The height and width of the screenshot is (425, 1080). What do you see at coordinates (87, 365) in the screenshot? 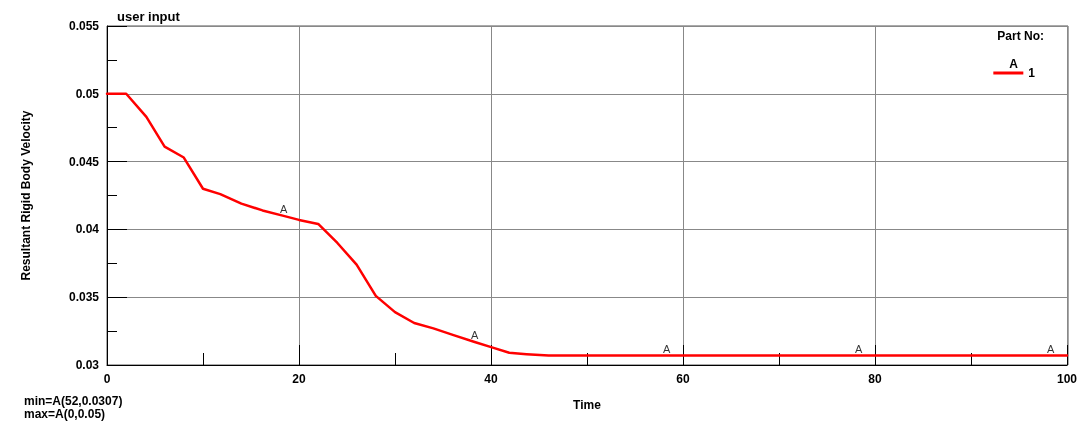
I see `y-tick-label: 0.03` at bounding box center [87, 365].